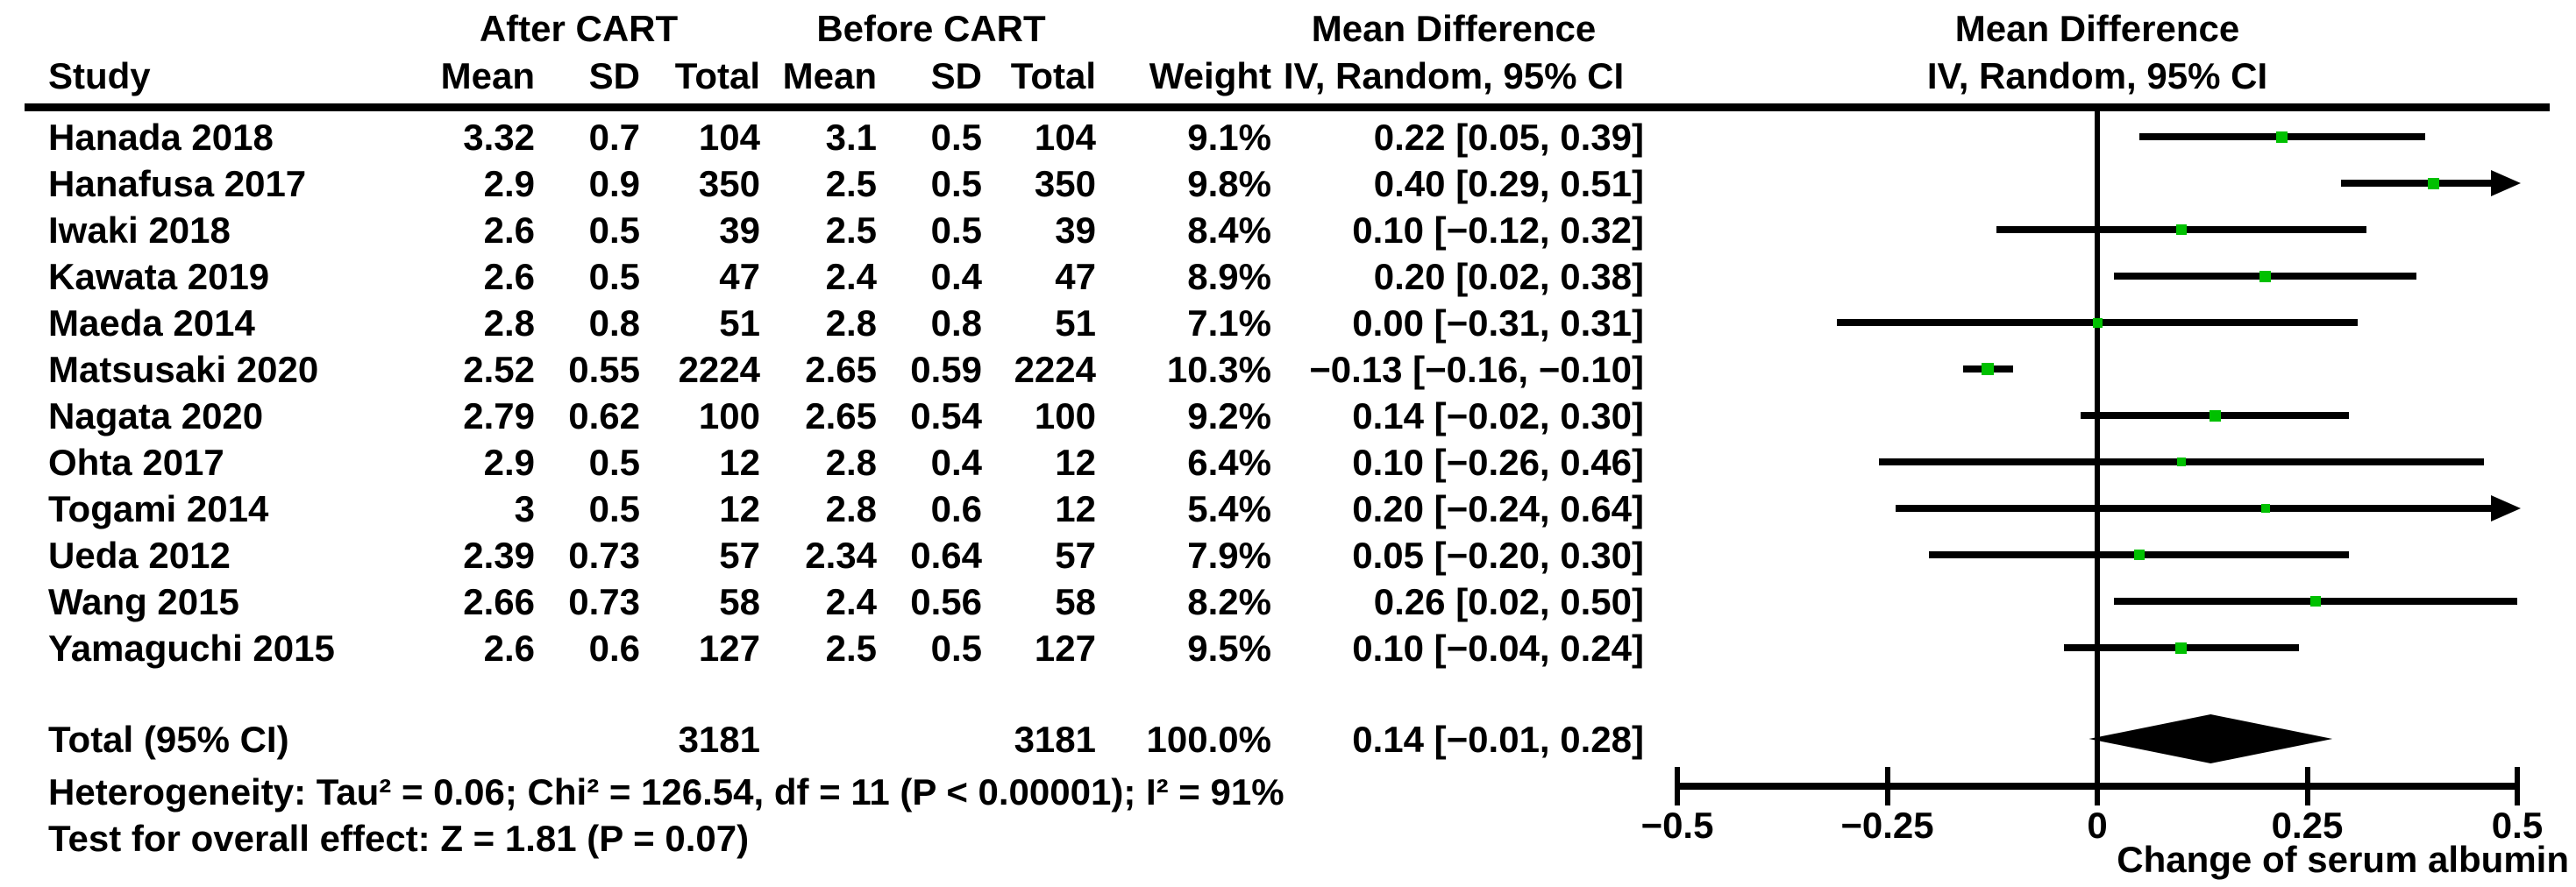 Image resolution: width=2576 pixels, height=887 pixels. What do you see at coordinates (1065, 183) in the screenshot?
I see `total-before-cell: 350` at bounding box center [1065, 183].